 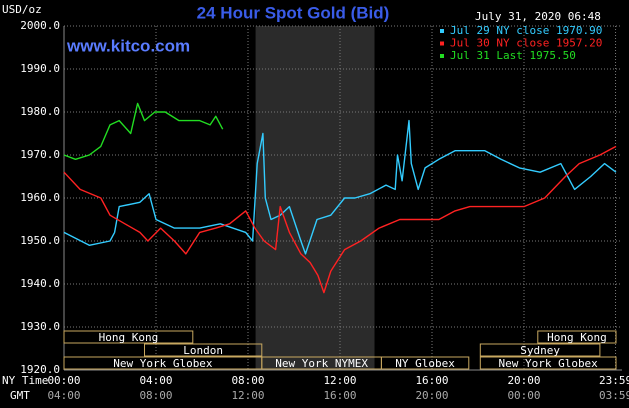 What do you see at coordinates (523, 395) in the screenshot?
I see `x2-tick-label: 00:00` at bounding box center [523, 395].